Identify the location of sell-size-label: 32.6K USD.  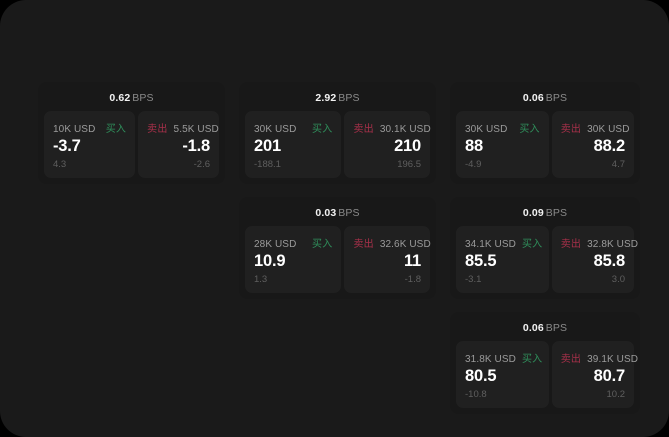
(405, 244).